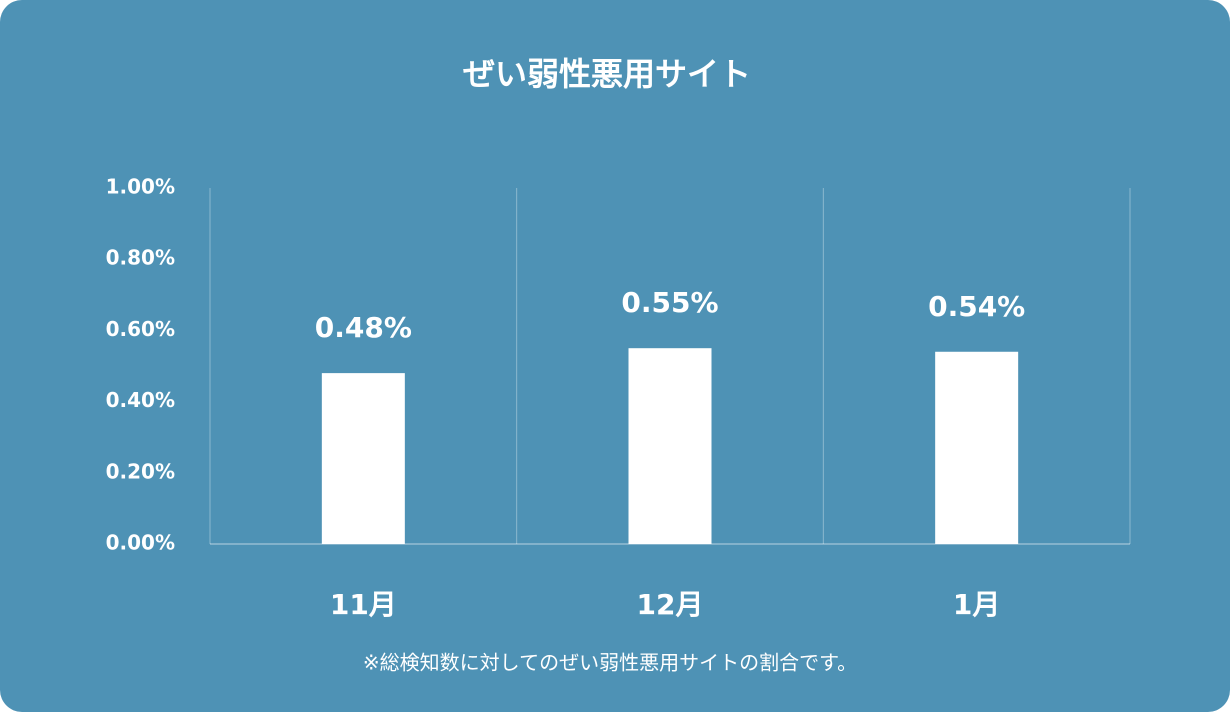 This screenshot has width=1230, height=712. What do you see at coordinates (976, 604) in the screenshot?
I see `x-tick-label: 1月` at bounding box center [976, 604].